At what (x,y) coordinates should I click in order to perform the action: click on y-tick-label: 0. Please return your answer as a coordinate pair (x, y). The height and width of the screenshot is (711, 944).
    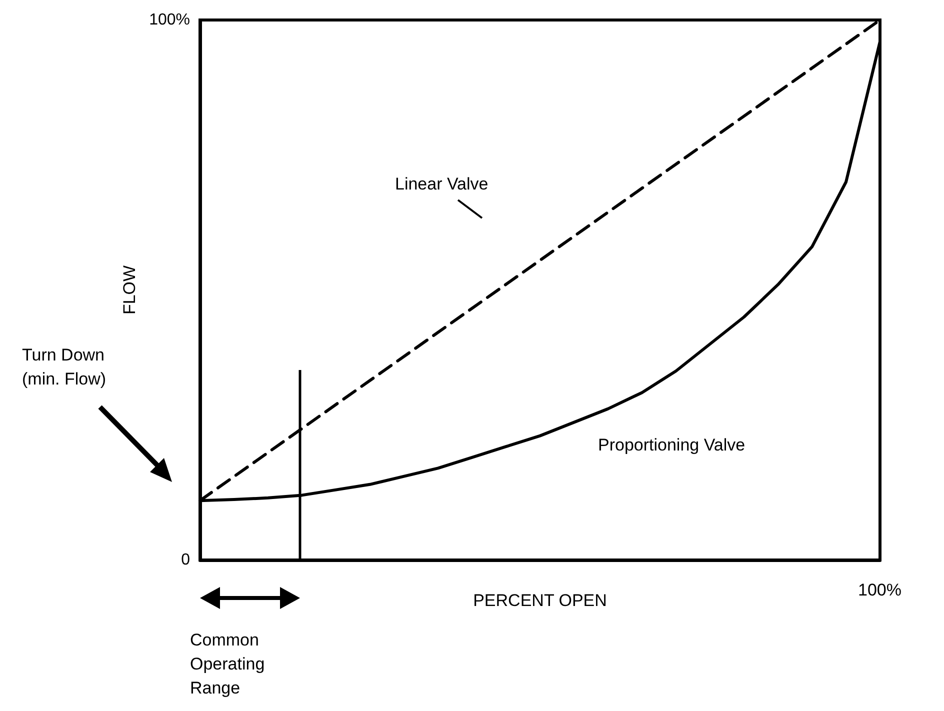
    Looking at the image, I should click on (185, 560).